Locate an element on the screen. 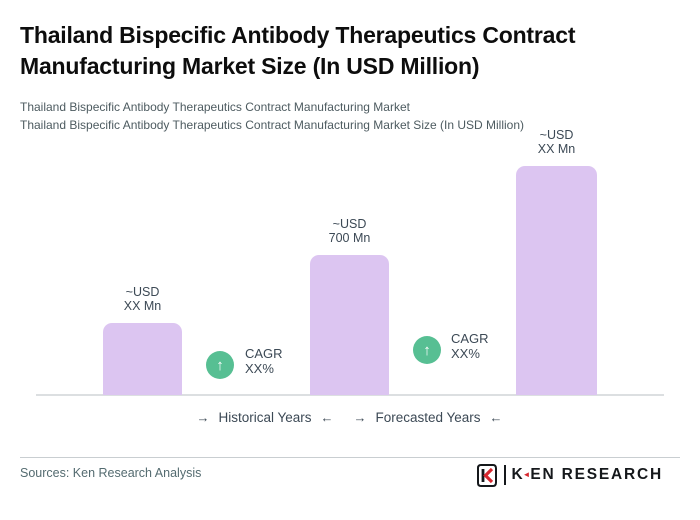 The width and height of the screenshot is (700, 520). cagr-badge-2: ↑ is located at coordinates (427, 350).